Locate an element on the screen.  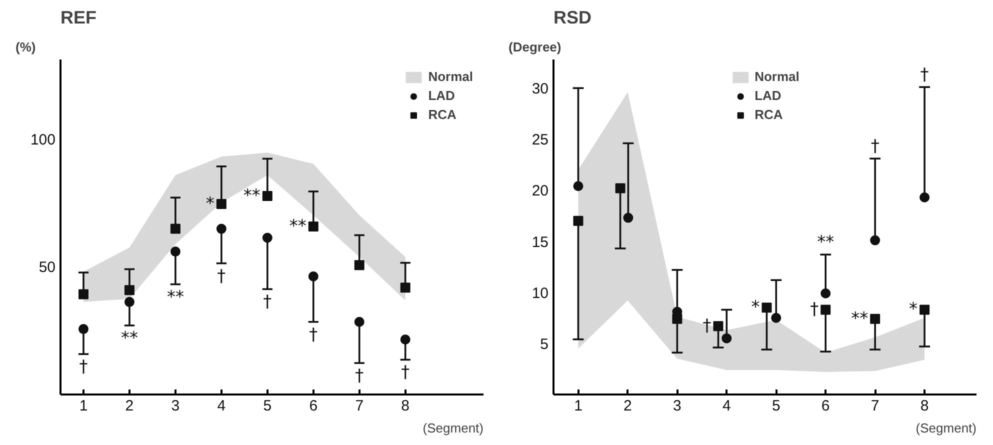
chart-title: REF is located at coordinates (78, 18).